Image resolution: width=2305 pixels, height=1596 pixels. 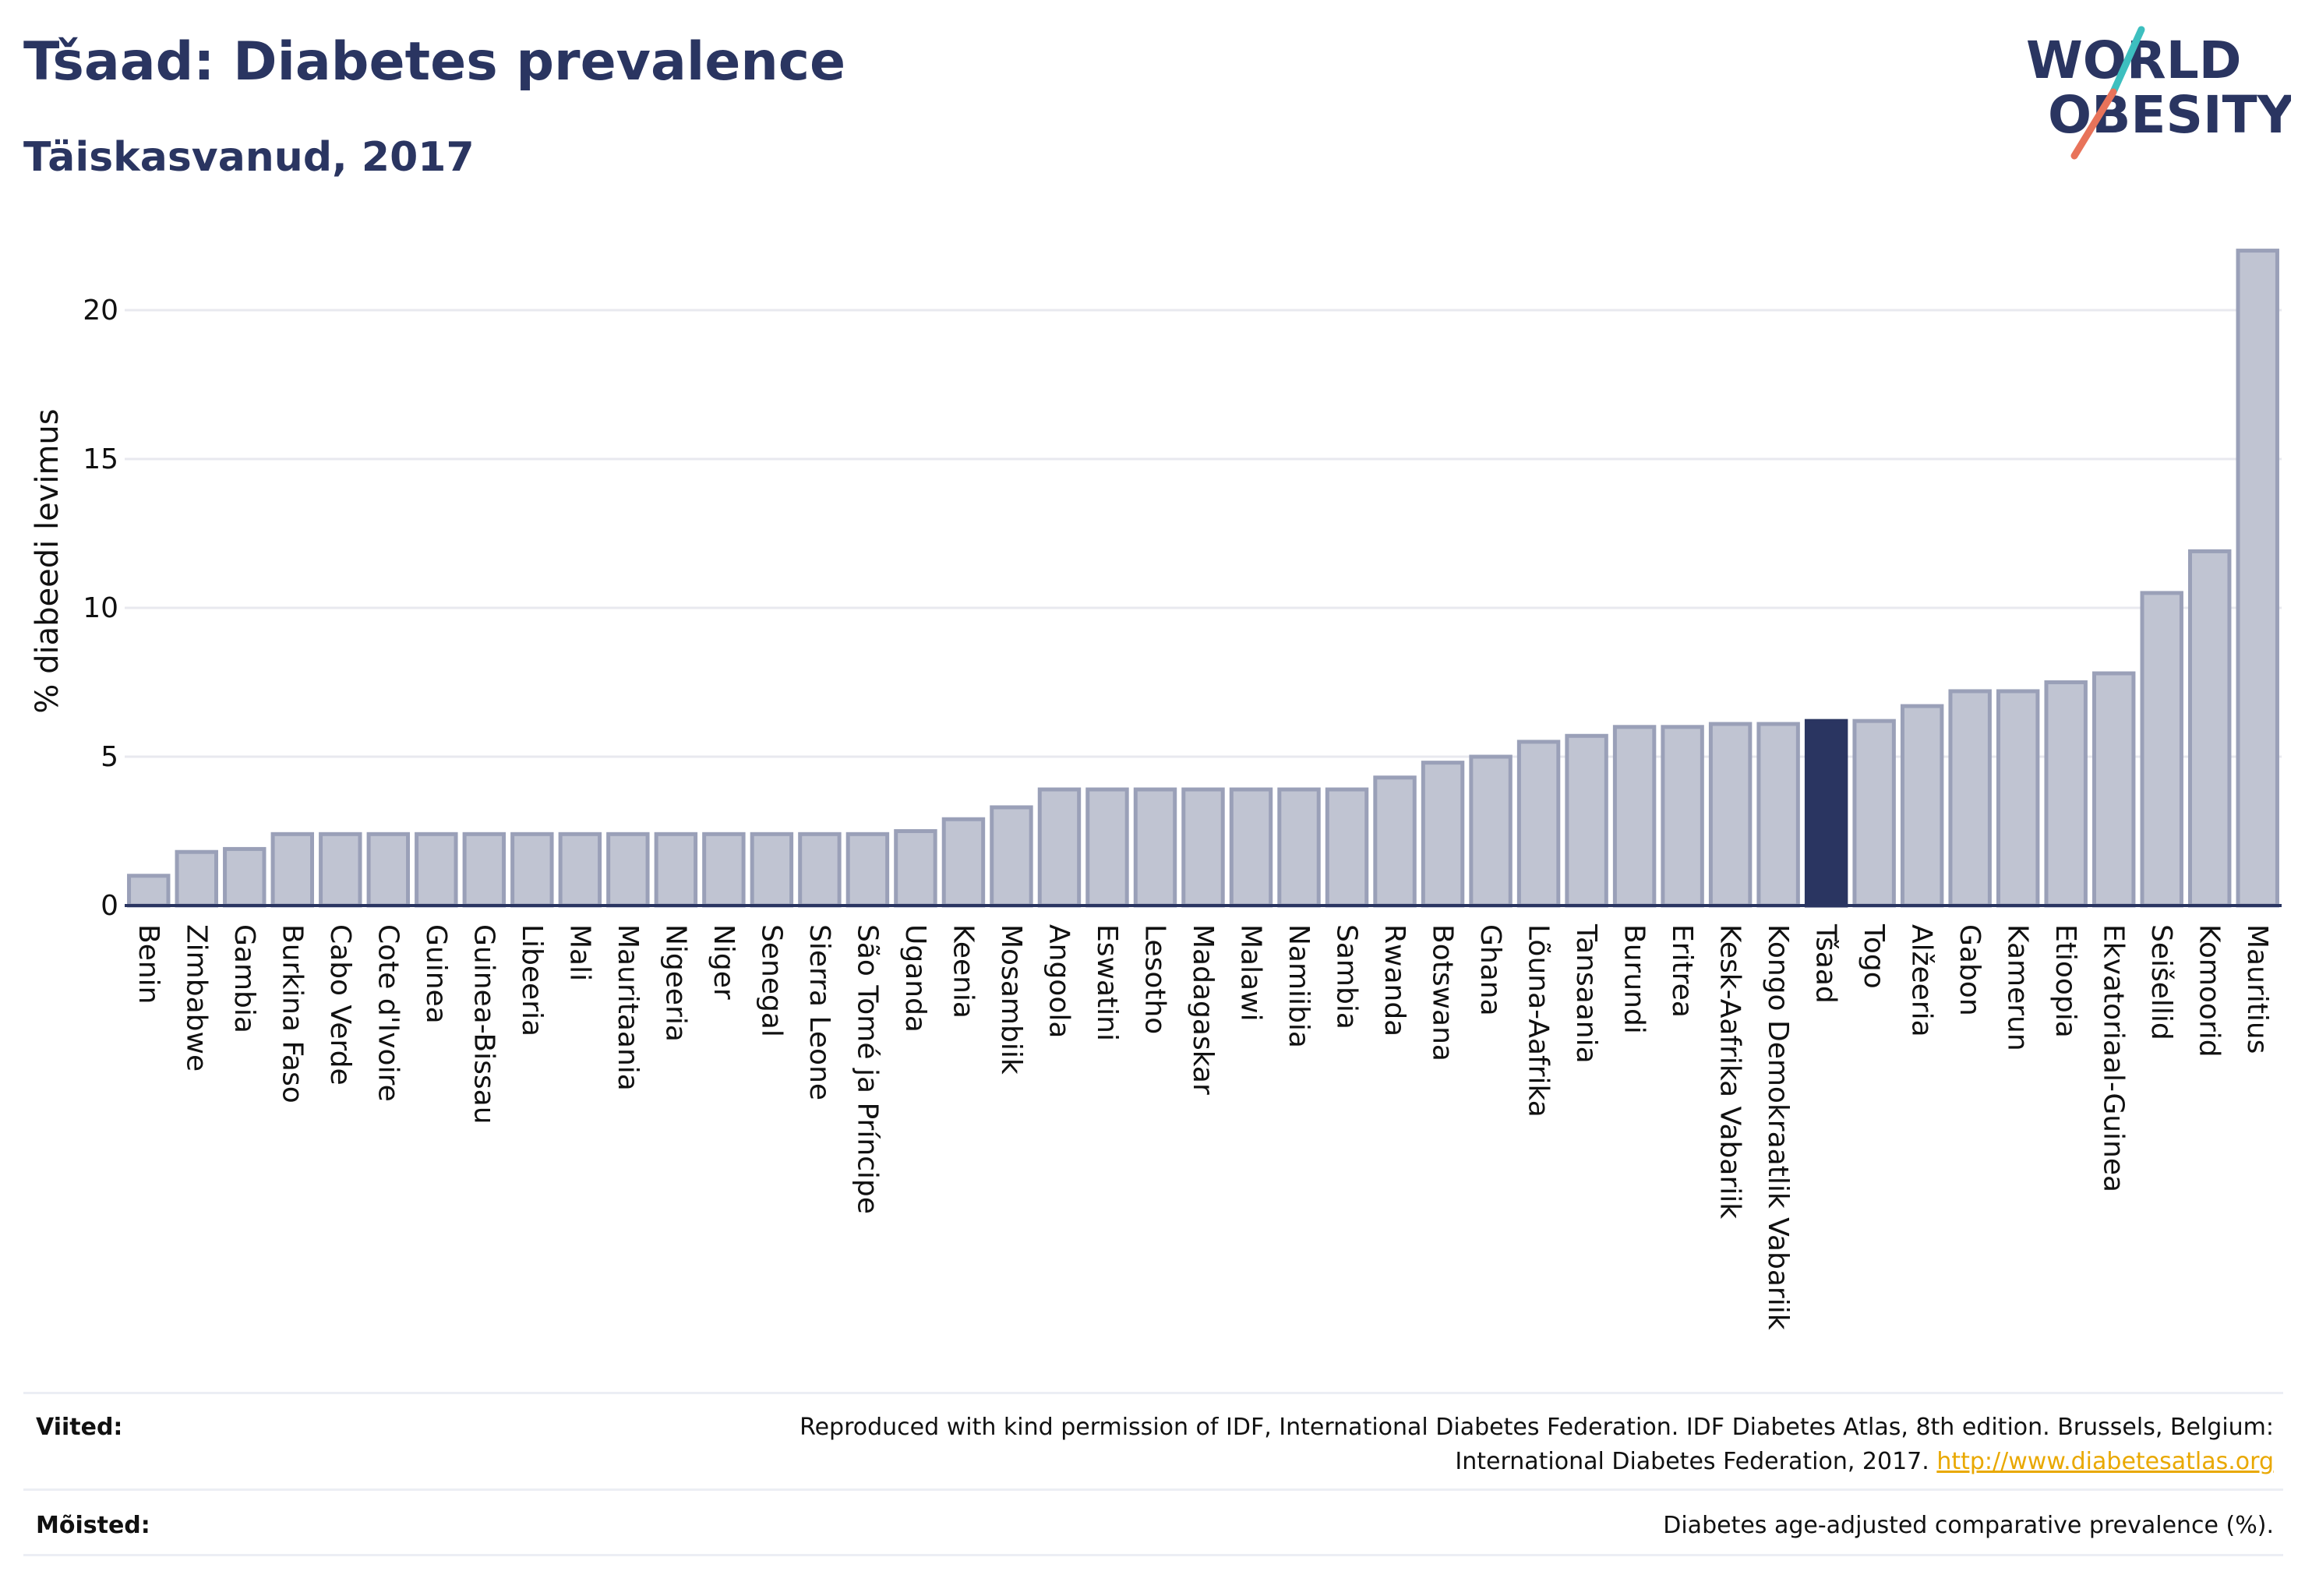 I want to click on x-tick-label: Alžeeria, so click(x=1922, y=980).